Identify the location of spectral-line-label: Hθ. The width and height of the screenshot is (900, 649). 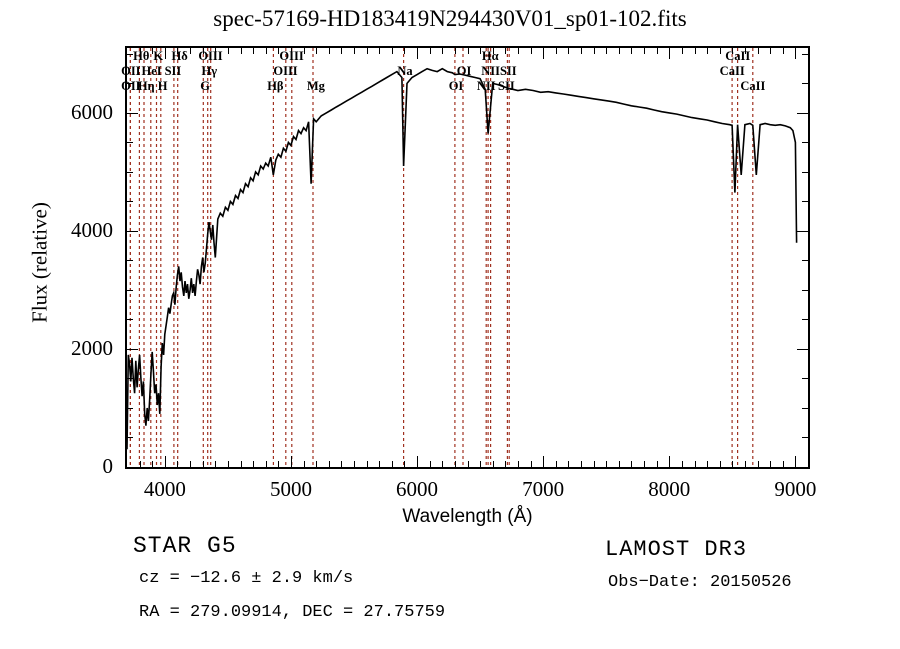
(141, 56).